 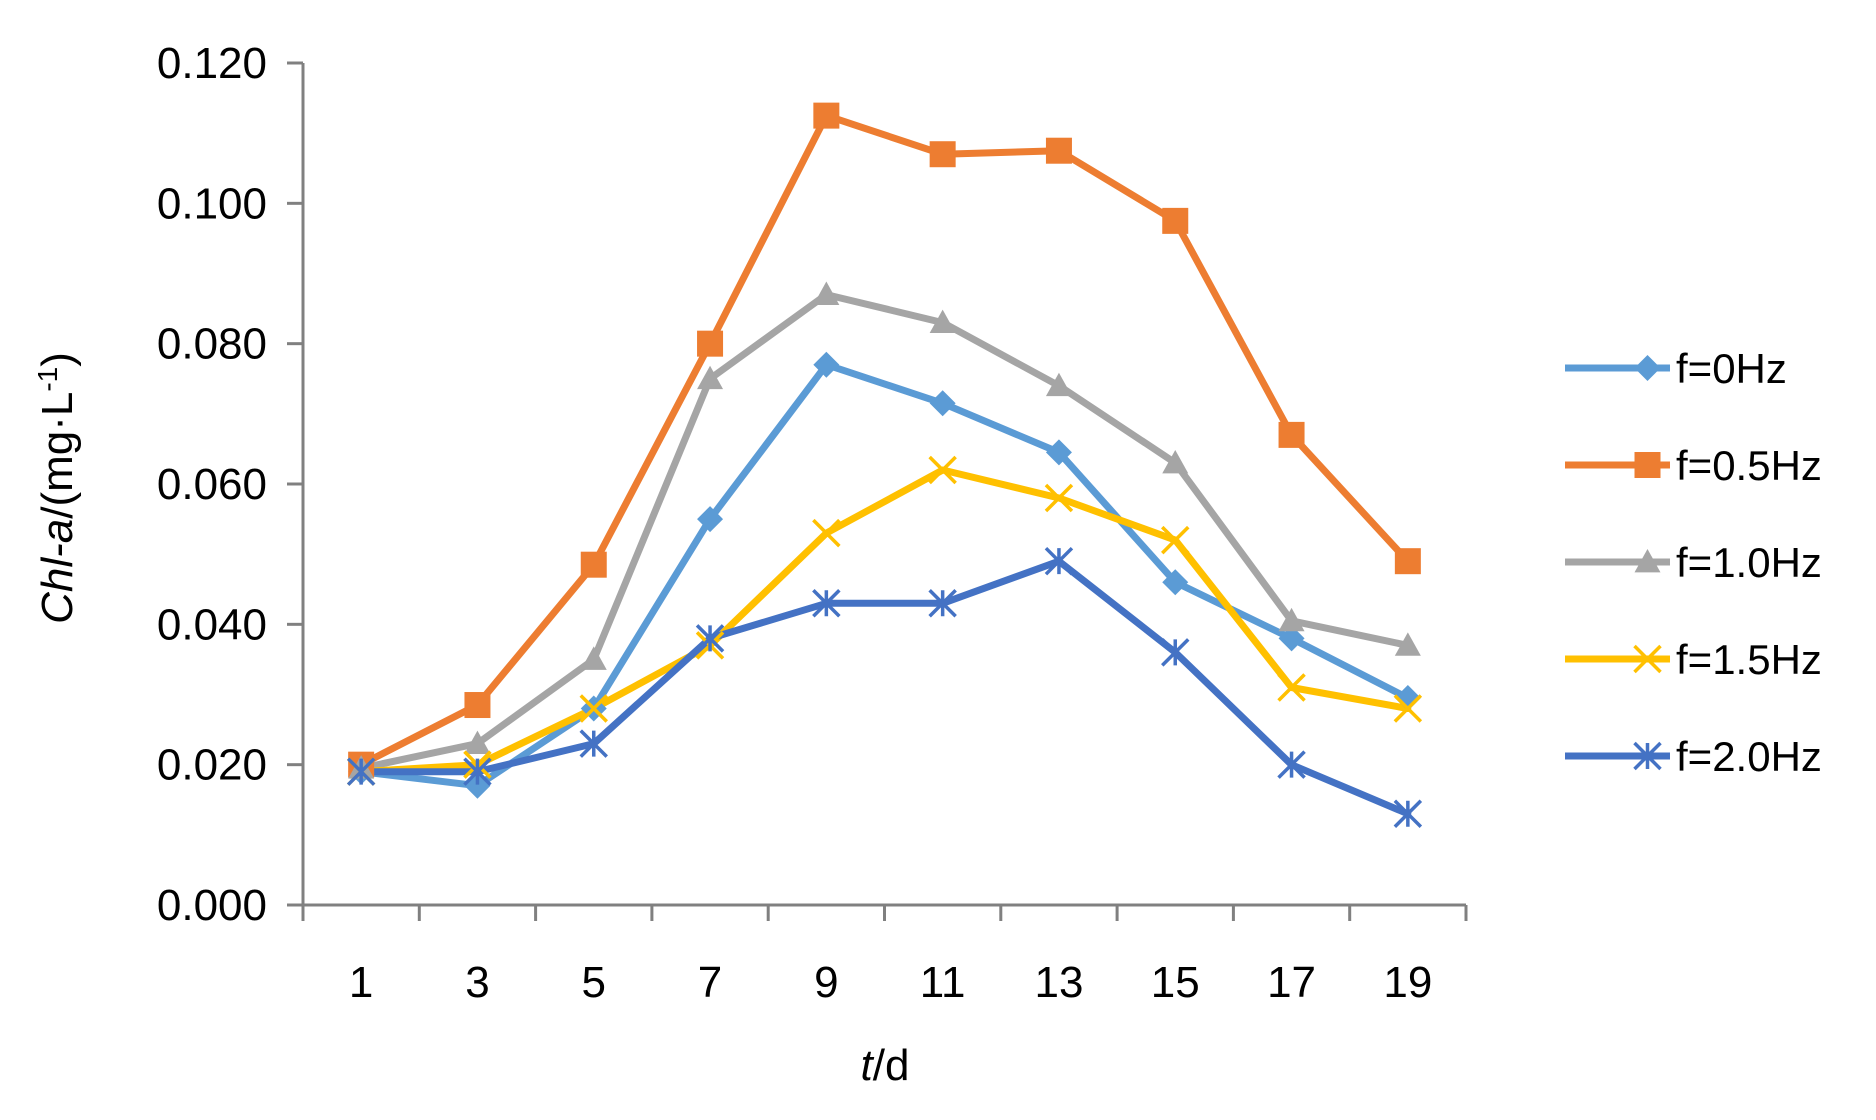 What do you see at coordinates (943, 982) in the screenshot?
I see `x-tick-label: 11` at bounding box center [943, 982].